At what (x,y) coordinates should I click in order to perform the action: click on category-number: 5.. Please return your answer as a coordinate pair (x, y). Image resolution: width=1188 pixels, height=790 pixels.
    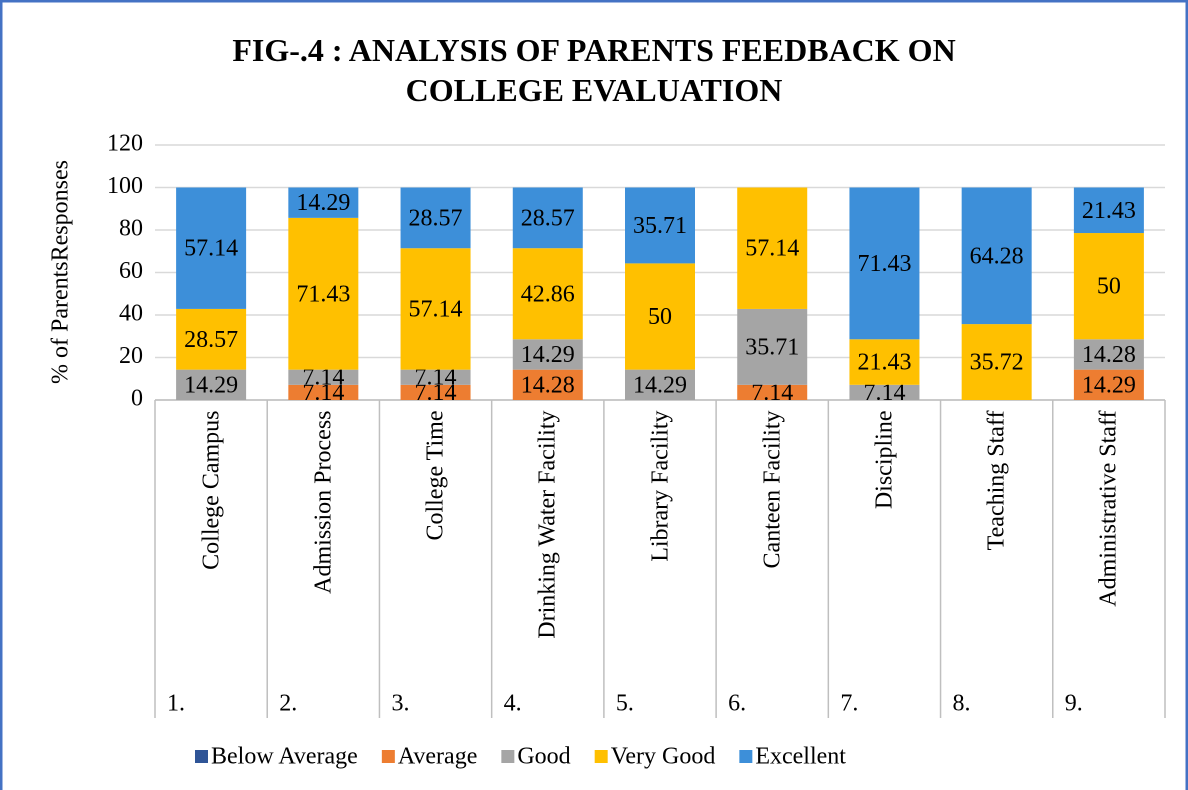
    Looking at the image, I should click on (625, 704).